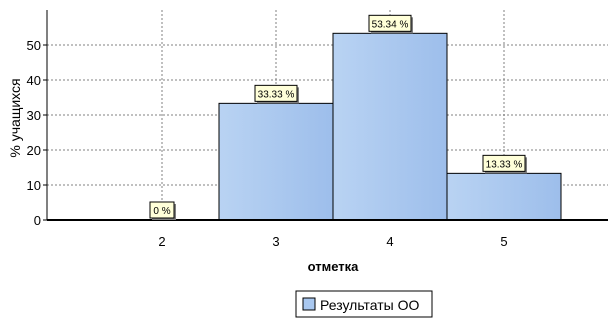 The width and height of the screenshot is (611, 322). What do you see at coordinates (161, 241) in the screenshot?
I see `x-tick-label: 2` at bounding box center [161, 241].